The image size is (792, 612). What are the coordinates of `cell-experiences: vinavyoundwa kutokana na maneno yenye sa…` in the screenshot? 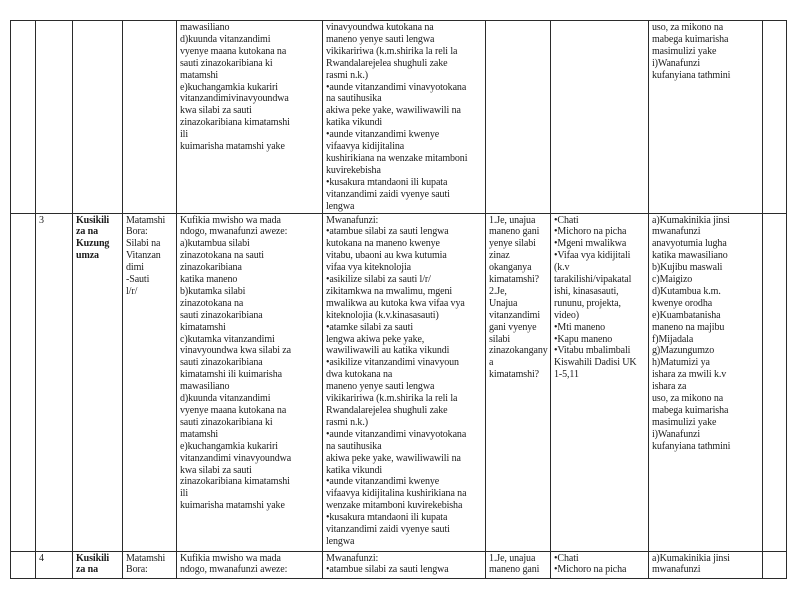 It's located at (404, 117).